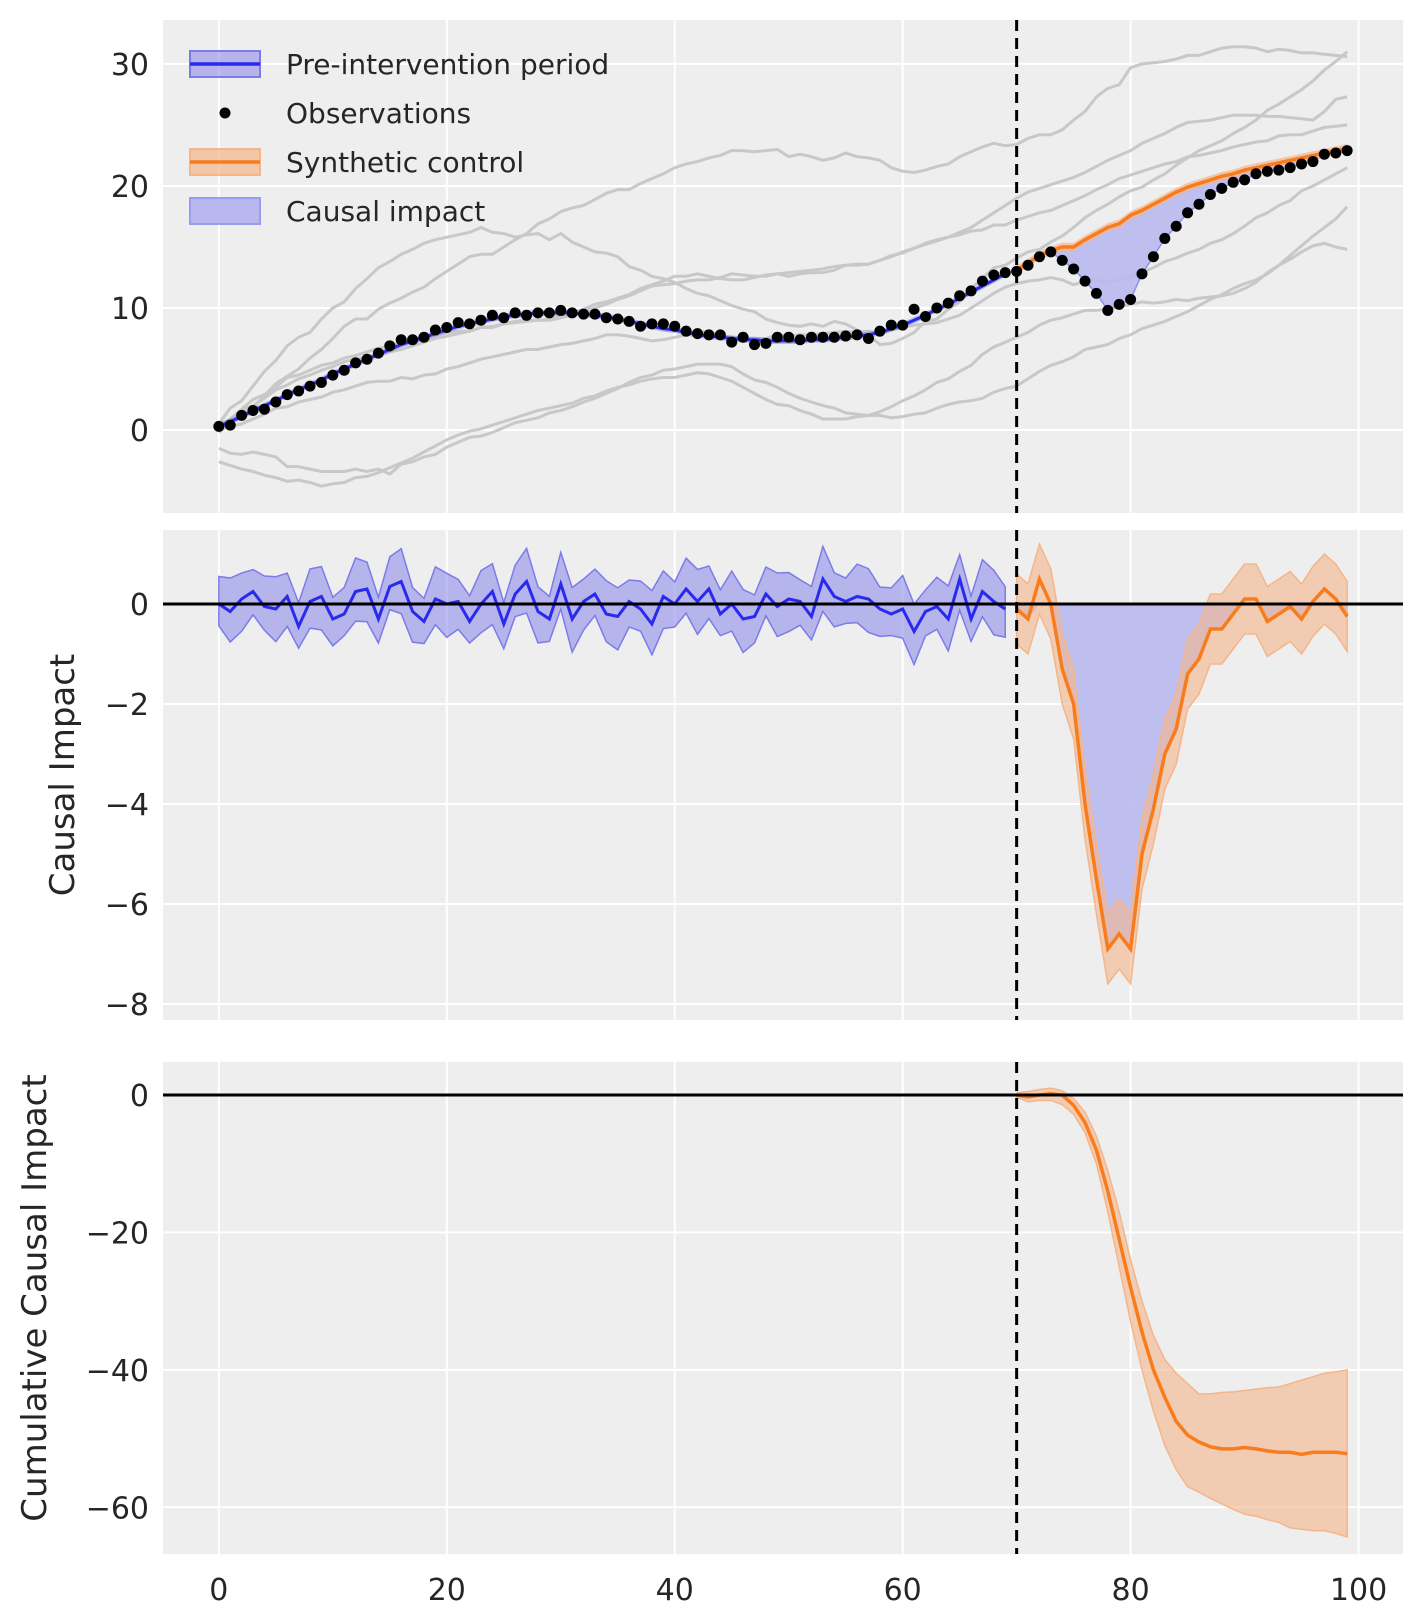 The width and height of the screenshot is (1423, 1623). What do you see at coordinates (35, 1297) in the screenshot?
I see `y-axis-label: Cumulative Causal Impact` at bounding box center [35, 1297].